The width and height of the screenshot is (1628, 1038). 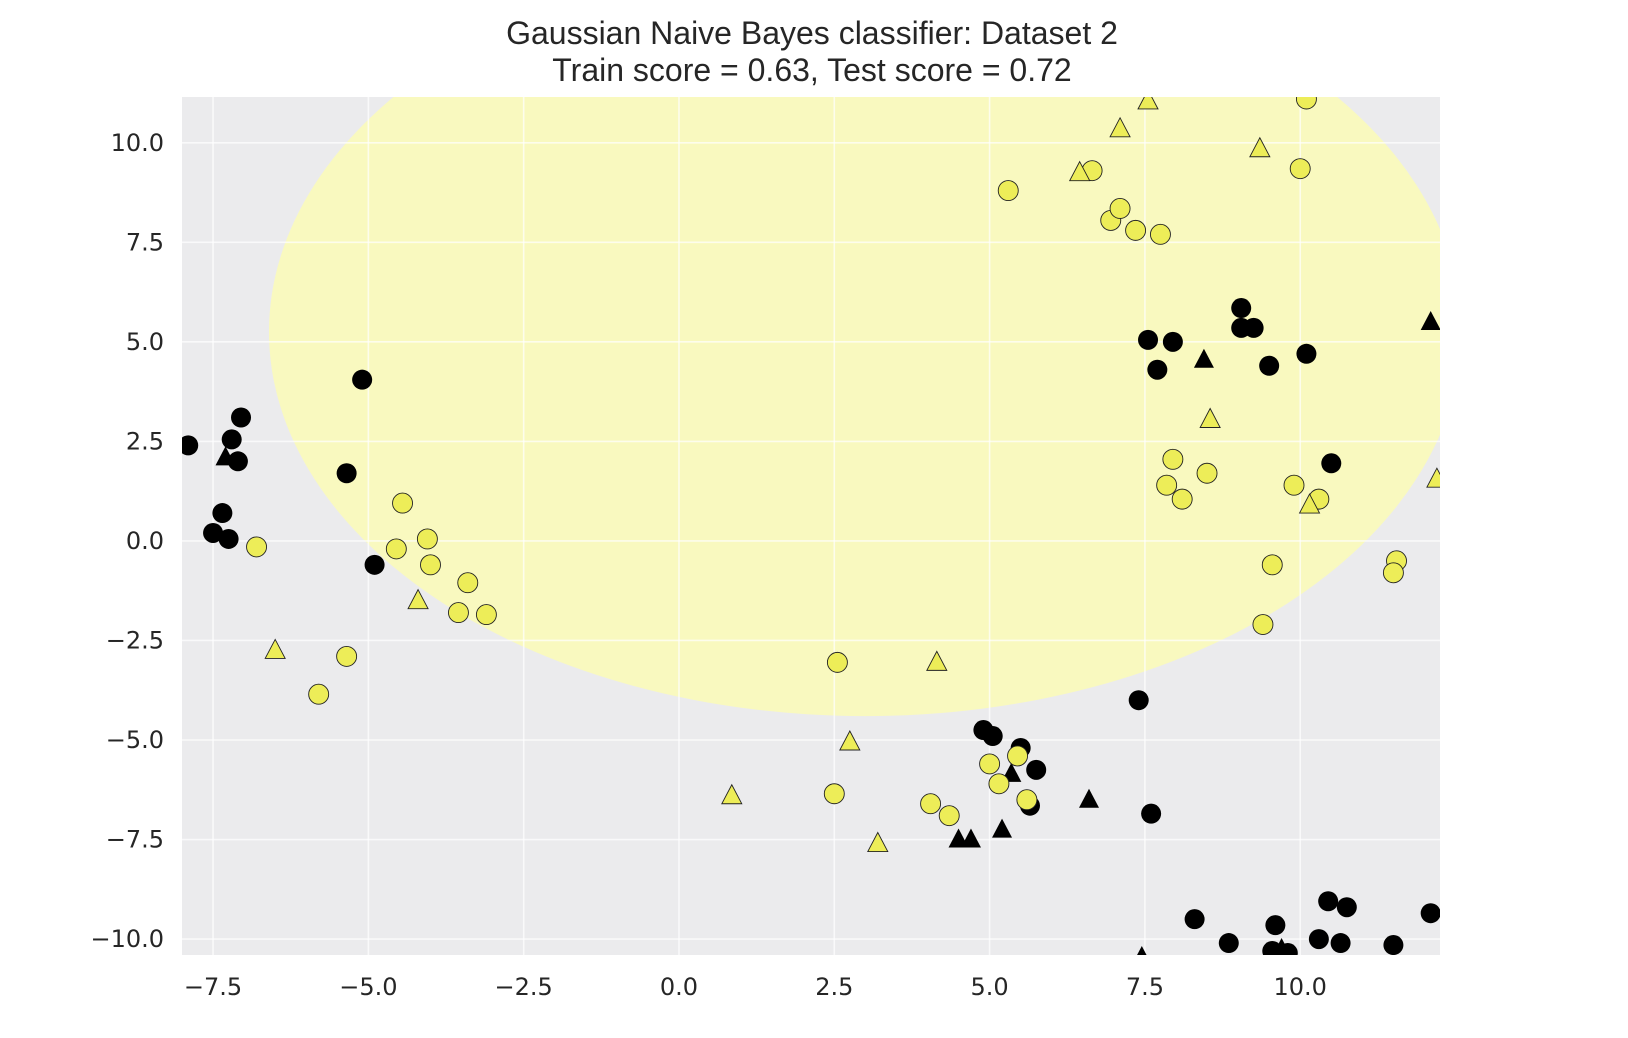 I want to click on x-tick-label: 10.0, so click(x=1300, y=987).